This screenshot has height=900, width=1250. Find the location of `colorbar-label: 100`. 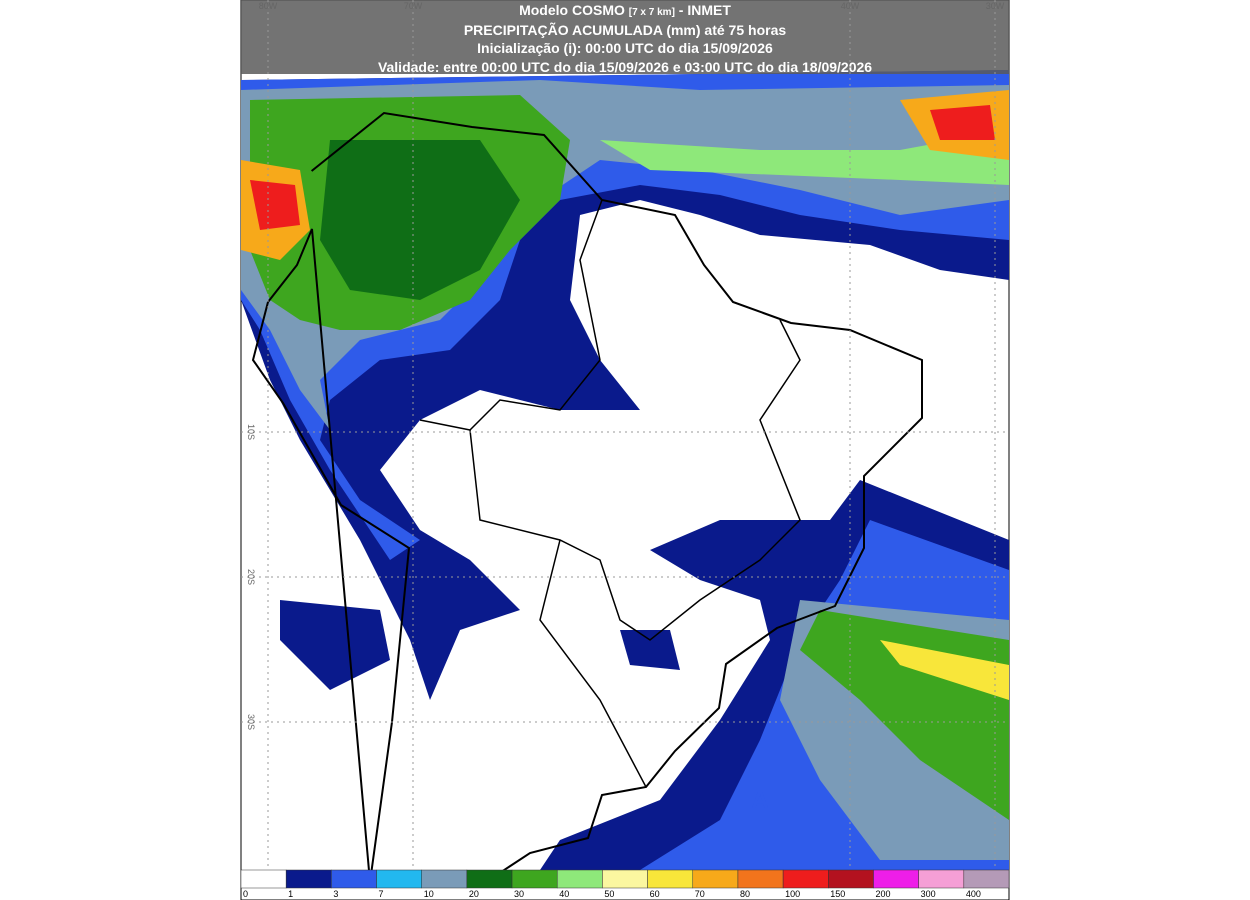

colorbar-label: 100 is located at coordinates (792, 894).